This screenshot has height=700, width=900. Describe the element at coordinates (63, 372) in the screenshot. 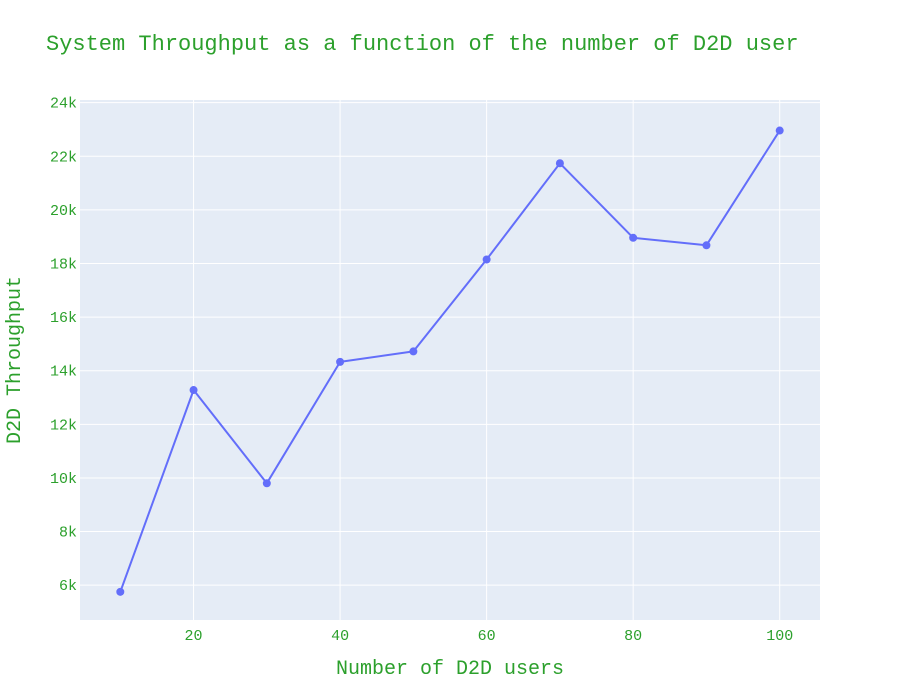

I see `y-tick-label: 14k` at that location.